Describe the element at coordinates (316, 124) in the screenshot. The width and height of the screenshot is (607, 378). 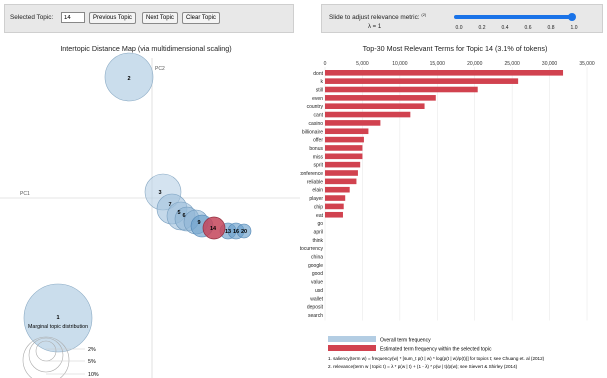
I see `term-label: casino` at that location.